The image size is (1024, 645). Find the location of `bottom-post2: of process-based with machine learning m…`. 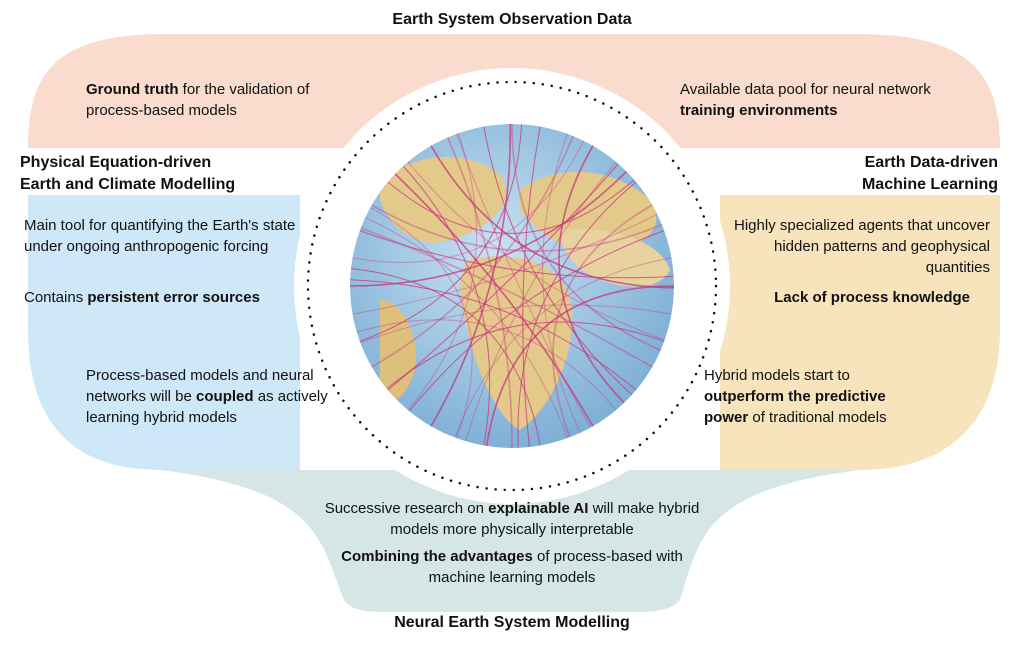

bottom-post2: of process-based with machine learning m… is located at coordinates (555, 567).